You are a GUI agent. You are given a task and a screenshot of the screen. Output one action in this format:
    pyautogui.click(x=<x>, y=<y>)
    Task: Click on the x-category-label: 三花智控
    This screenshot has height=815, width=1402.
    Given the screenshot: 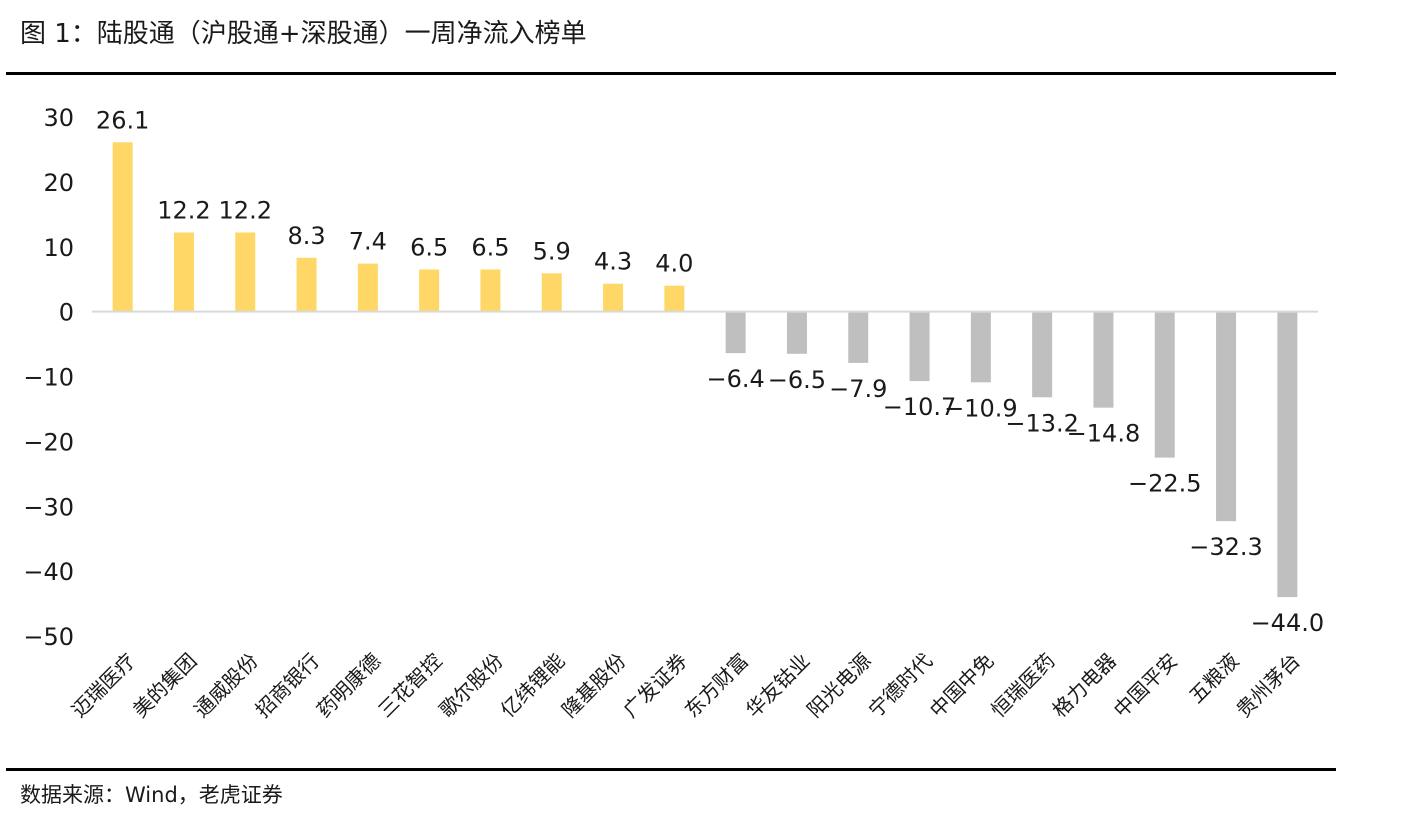 What is the action you would take?
    pyautogui.click(x=410, y=686)
    